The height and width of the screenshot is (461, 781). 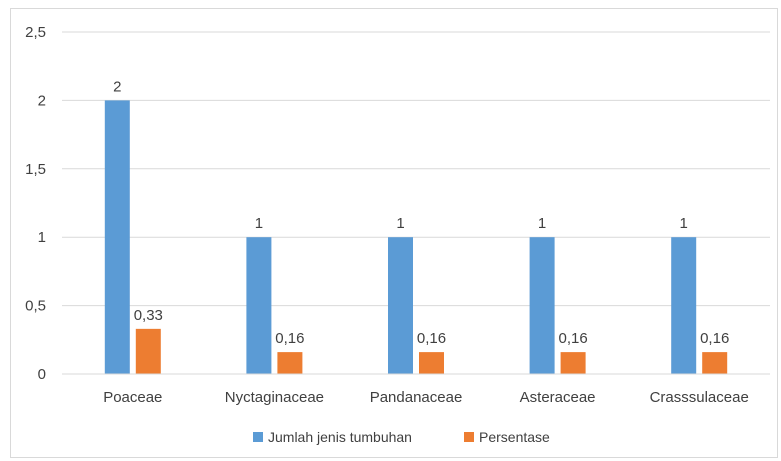 I want to click on x-category-label: Pandanaceae, so click(x=416, y=397).